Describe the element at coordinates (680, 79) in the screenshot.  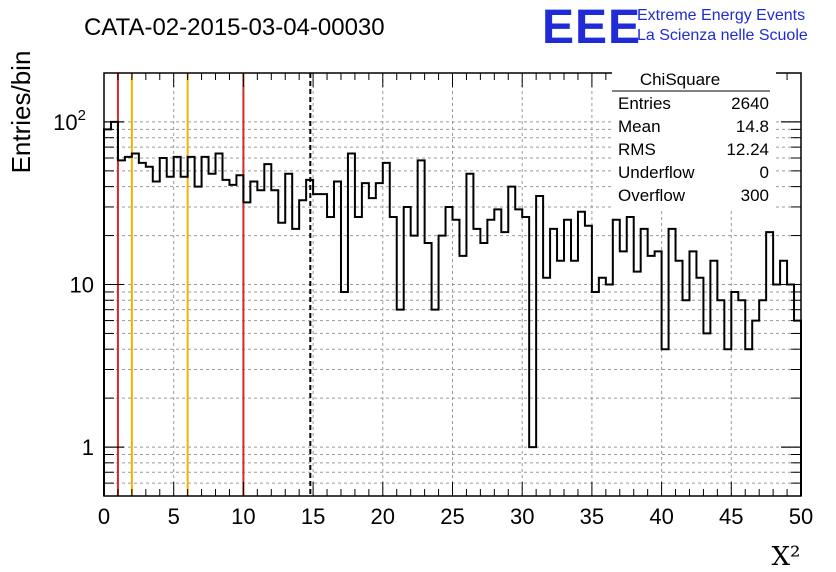
I see `stats-box-title: ChiSquare` at that location.